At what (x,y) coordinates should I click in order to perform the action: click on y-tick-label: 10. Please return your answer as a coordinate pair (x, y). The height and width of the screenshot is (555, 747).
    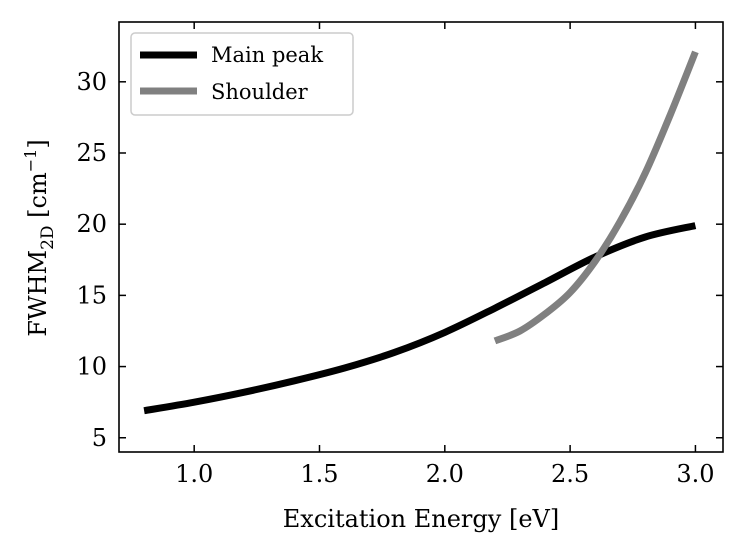
    Looking at the image, I should click on (91, 367).